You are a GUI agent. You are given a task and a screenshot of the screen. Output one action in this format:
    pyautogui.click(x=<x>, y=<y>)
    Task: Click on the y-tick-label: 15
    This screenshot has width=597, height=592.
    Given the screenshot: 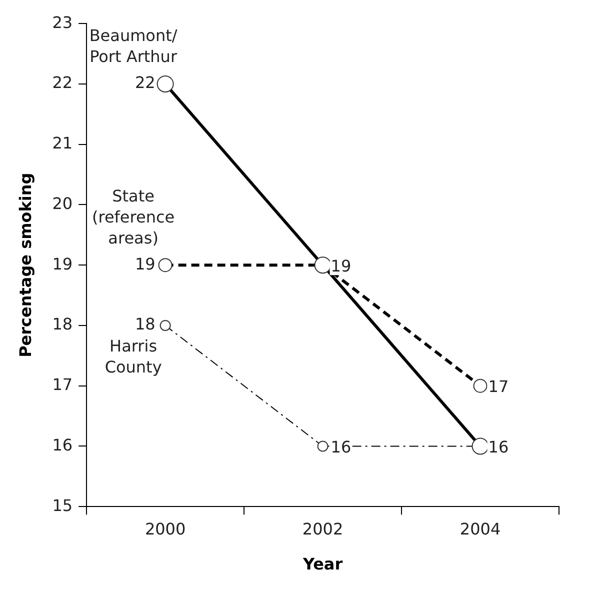 What is the action you would take?
    pyautogui.click(x=62, y=505)
    